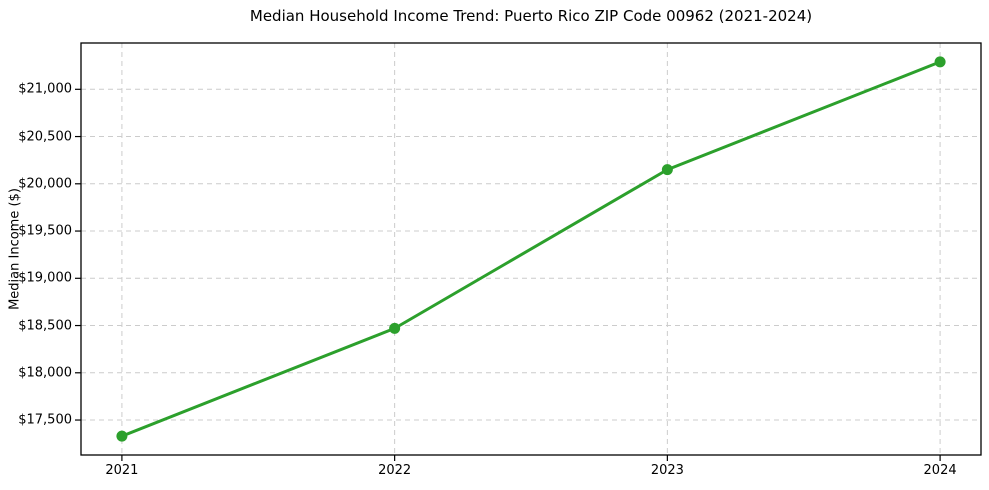 Image resolution: width=989 pixels, height=490 pixels. Describe the element at coordinates (45, 184) in the screenshot. I see `y-tick-label: $20,000` at that location.